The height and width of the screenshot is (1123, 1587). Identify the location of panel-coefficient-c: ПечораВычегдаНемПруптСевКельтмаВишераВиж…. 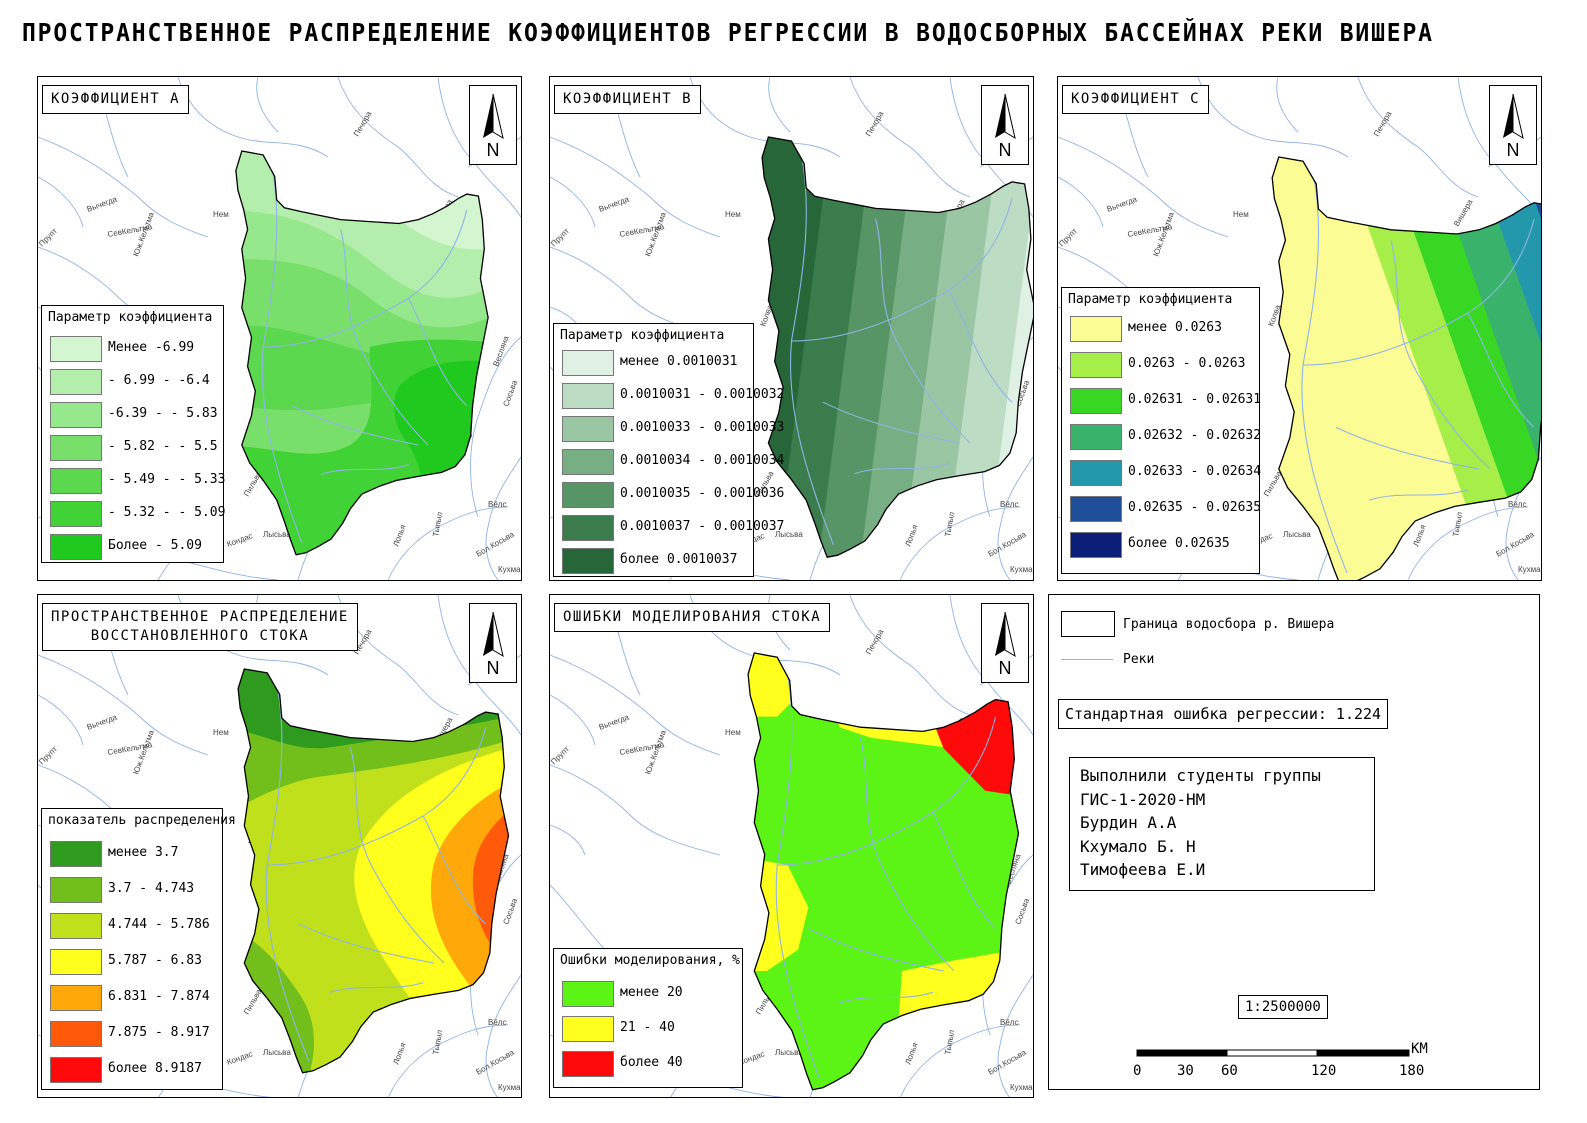
(1299, 328).